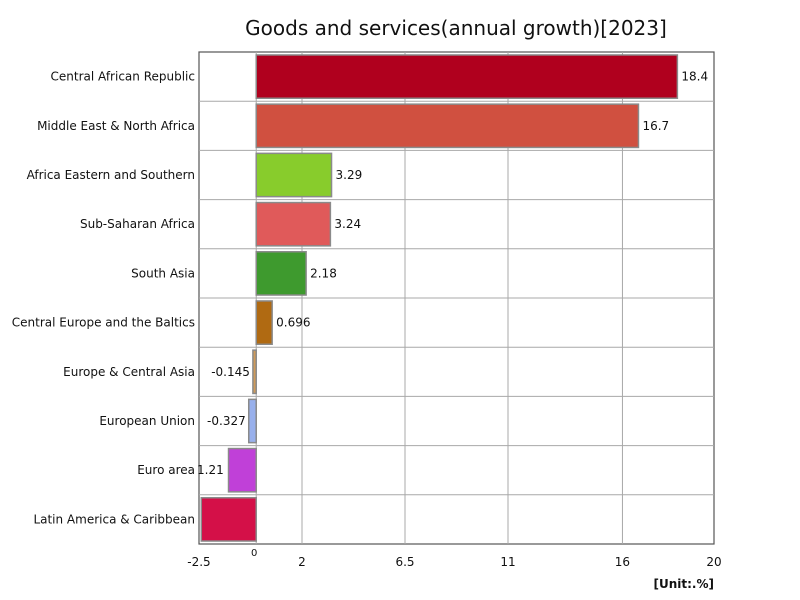  Describe the element at coordinates (210, 470) in the screenshot. I see `value-label: 1.21` at that location.